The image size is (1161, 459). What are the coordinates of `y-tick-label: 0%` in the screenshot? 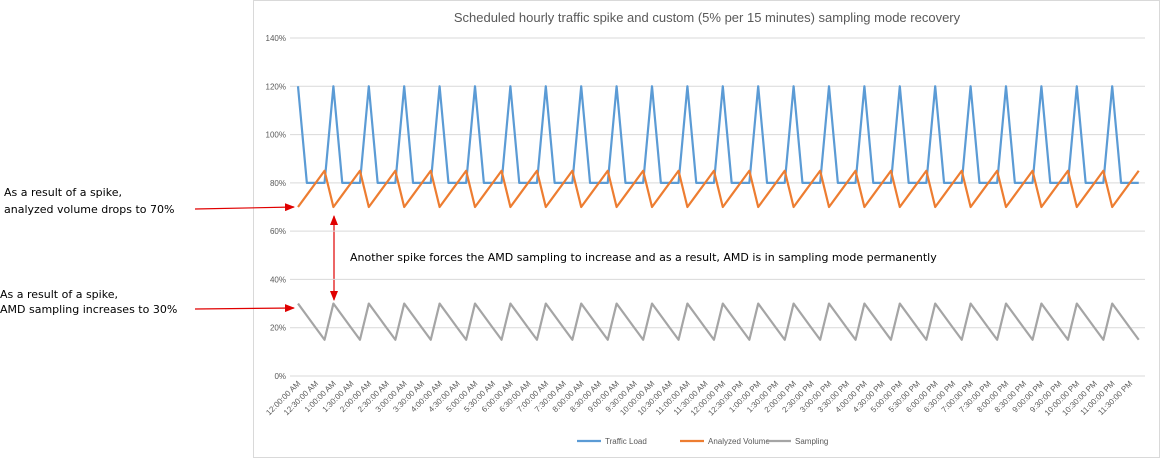 It's located at (280, 376).